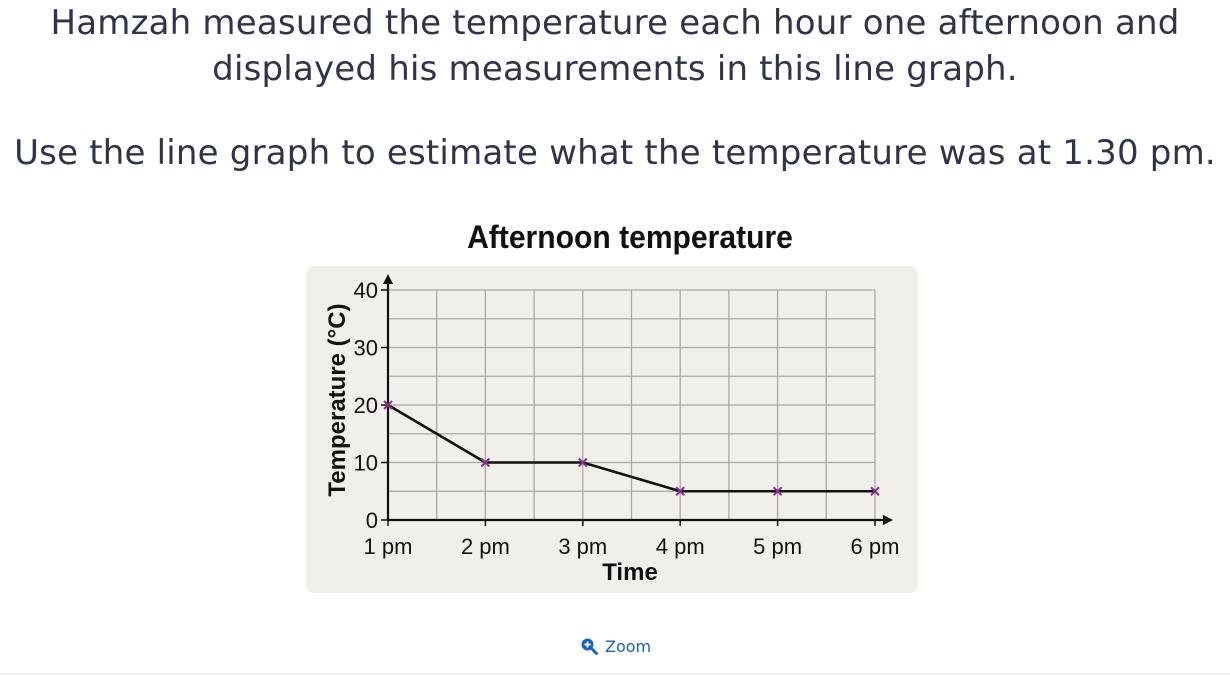 This screenshot has width=1230, height=675. What do you see at coordinates (615, 673) in the screenshot?
I see `divider` at bounding box center [615, 673].